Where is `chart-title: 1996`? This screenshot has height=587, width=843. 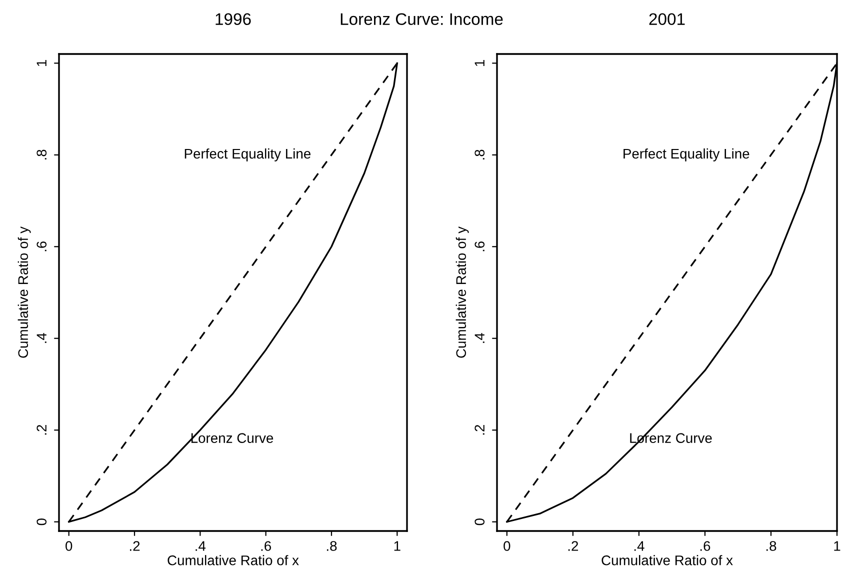
chart-title: 1996 is located at coordinates (233, 19).